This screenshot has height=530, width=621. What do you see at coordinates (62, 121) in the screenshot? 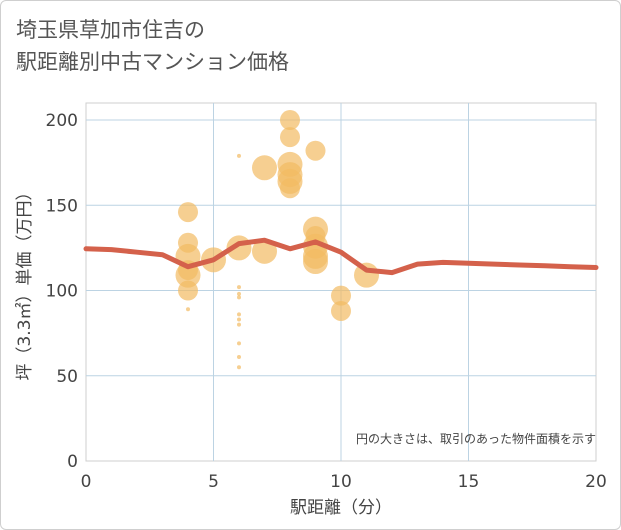
I see `y-tick-label: 200` at bounding box center [62, 121].